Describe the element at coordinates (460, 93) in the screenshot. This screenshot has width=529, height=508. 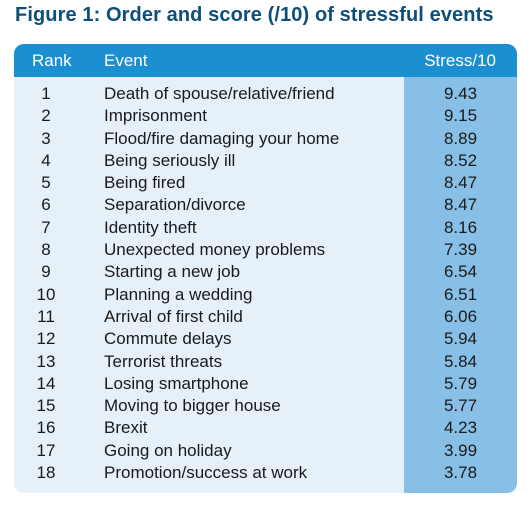
I see `stress-score-cell: 9.43` at that location.